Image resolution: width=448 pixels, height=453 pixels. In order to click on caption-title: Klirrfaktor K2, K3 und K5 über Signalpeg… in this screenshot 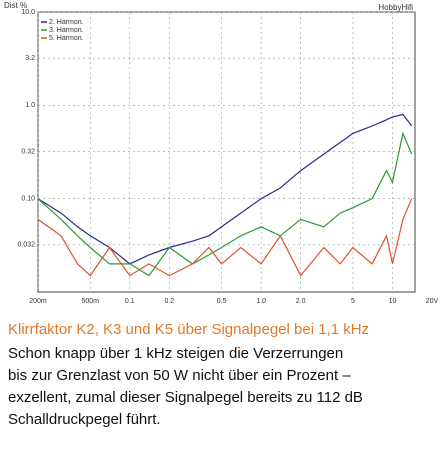, I will do `click(188, 329)`.